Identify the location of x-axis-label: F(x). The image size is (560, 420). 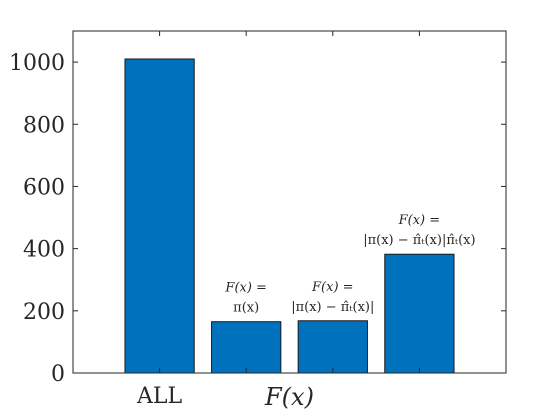
(289, 397).